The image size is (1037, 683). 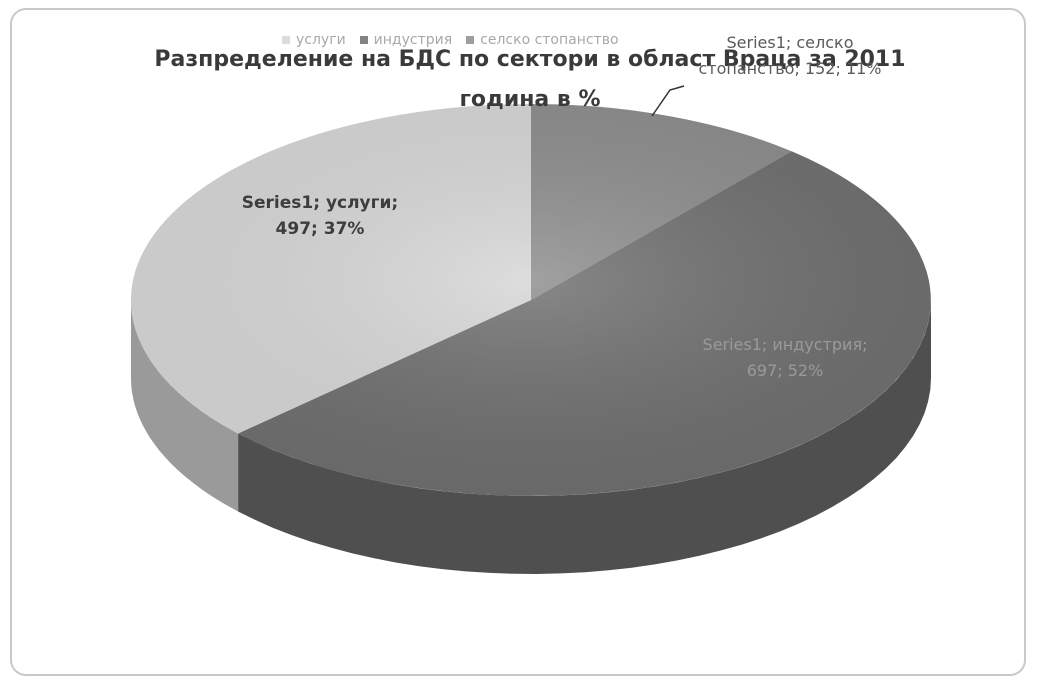 What do you see at coordinates (185, 406) in the screenshot?
I see `pie-side-services` at bounding box center [185, 406].